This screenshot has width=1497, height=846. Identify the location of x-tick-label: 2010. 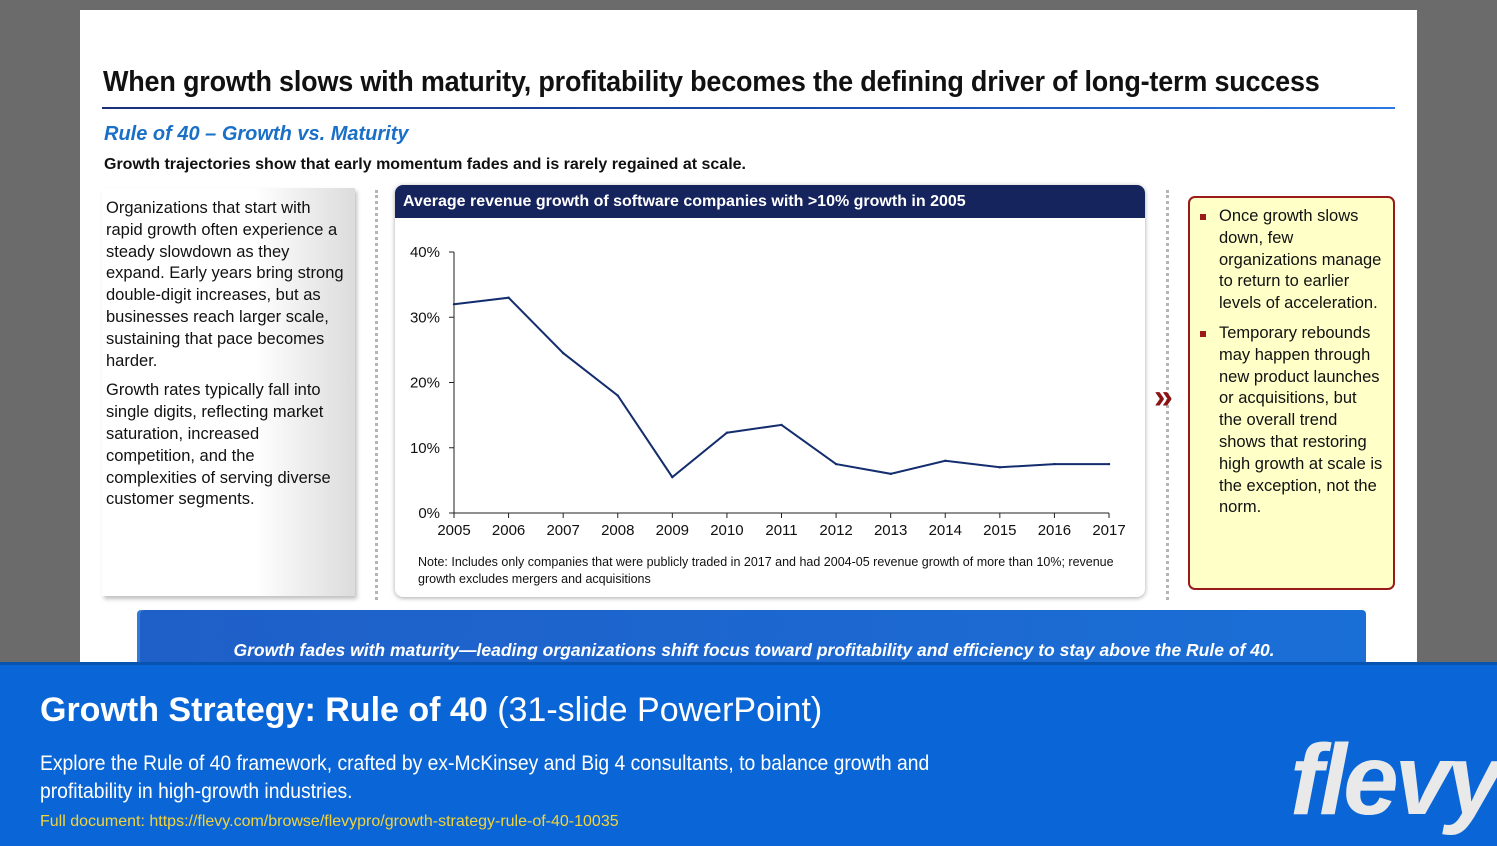
(726, 530).